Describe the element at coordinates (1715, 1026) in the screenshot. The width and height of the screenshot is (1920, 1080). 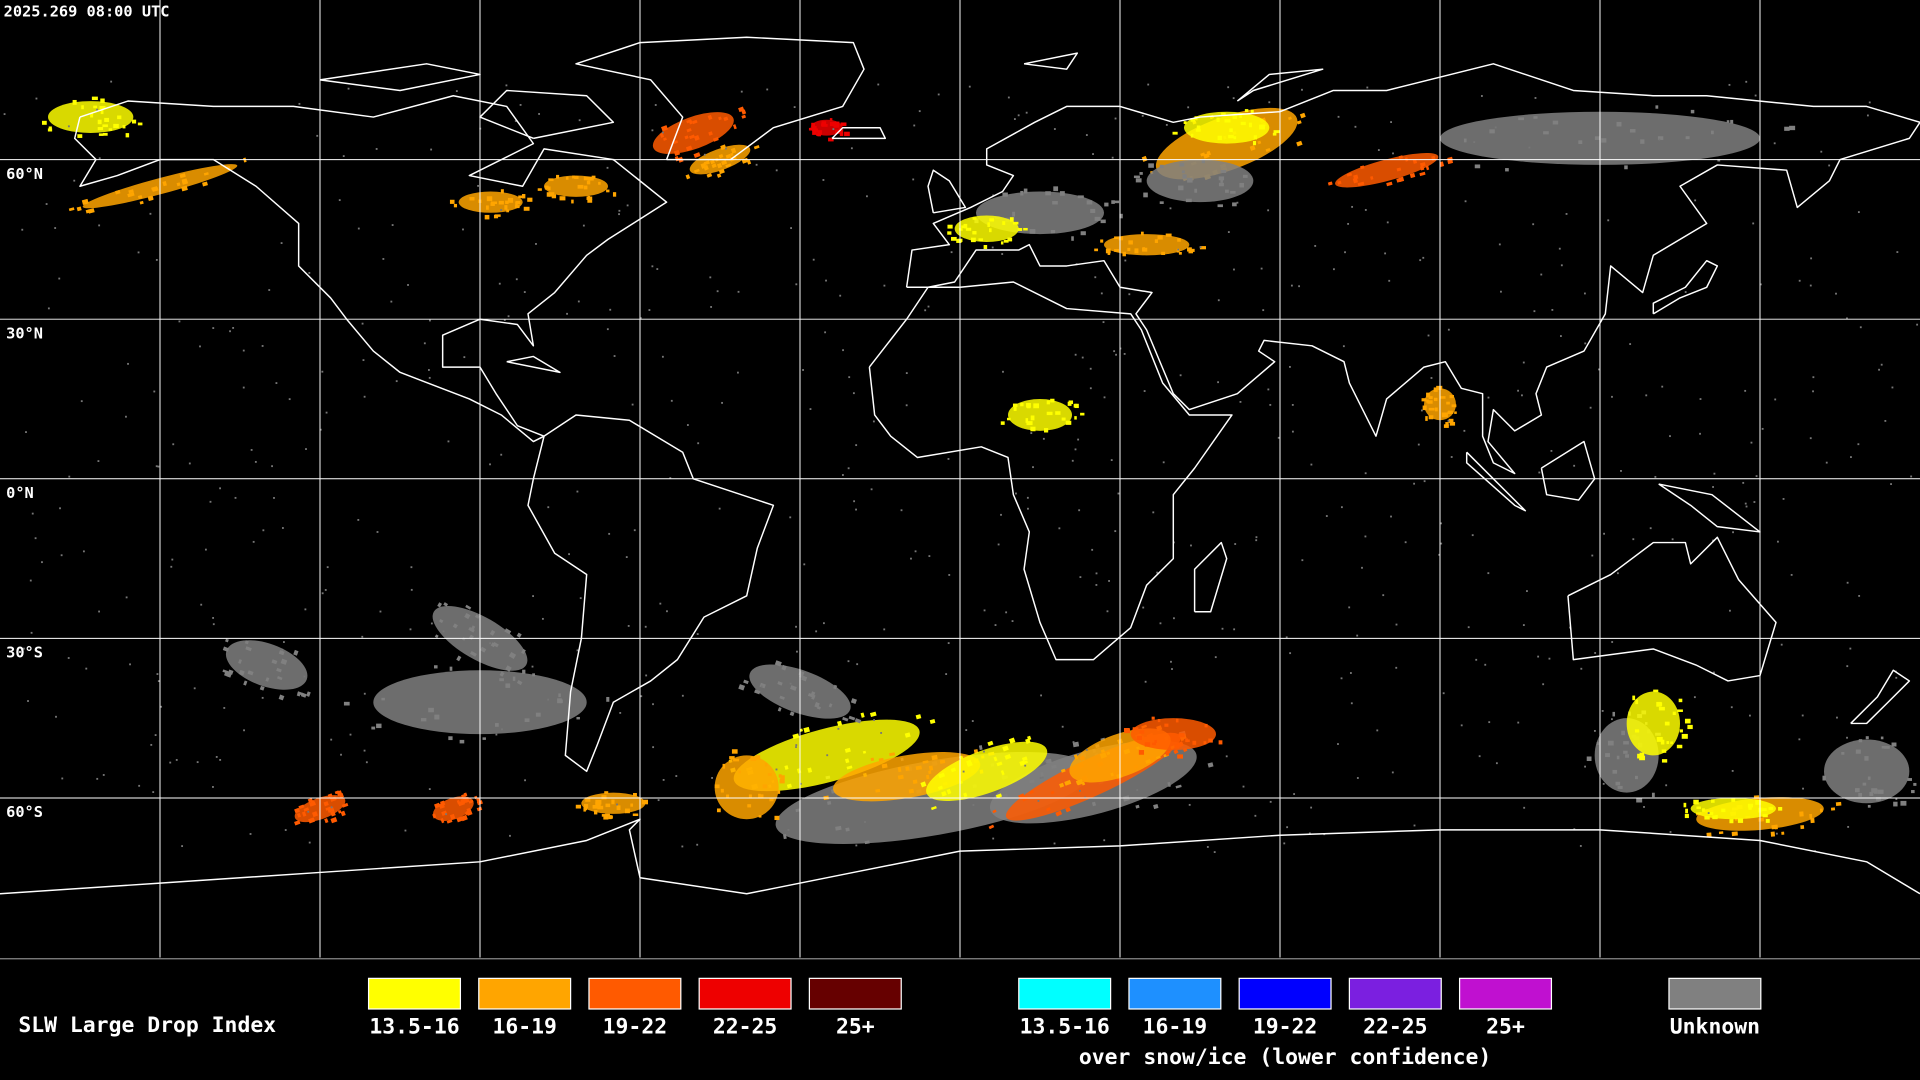
I see `legend-label: Unknown` at that location.